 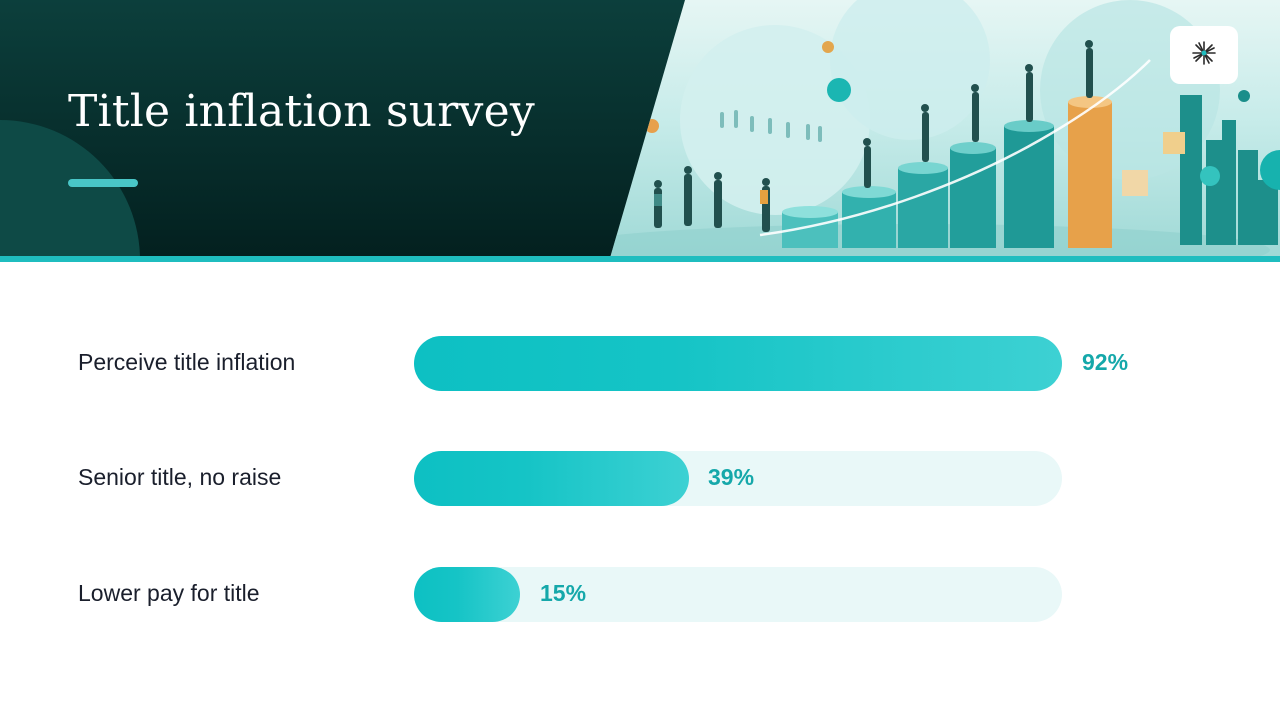 I want to click on stat-row: Senior title, no raise 39%, so click(x=640, y=479).